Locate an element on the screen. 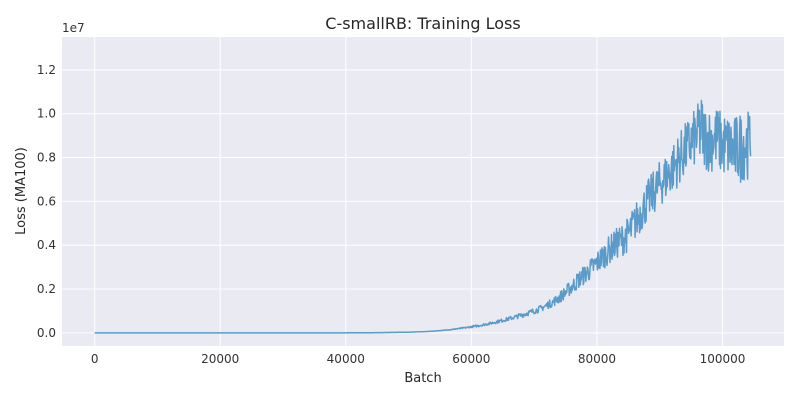 This screenshot has width=800, height=400. x-tick-label: 80000 is located at coordinates (597, 359).